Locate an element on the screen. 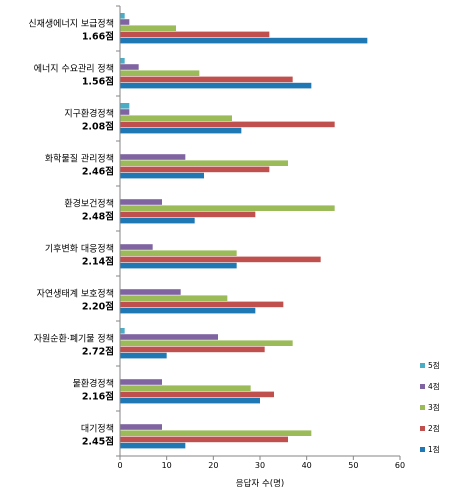 This screenshot has height=501, width=455. category-label-10: 대기정책 is located at coordinates (97, 429).